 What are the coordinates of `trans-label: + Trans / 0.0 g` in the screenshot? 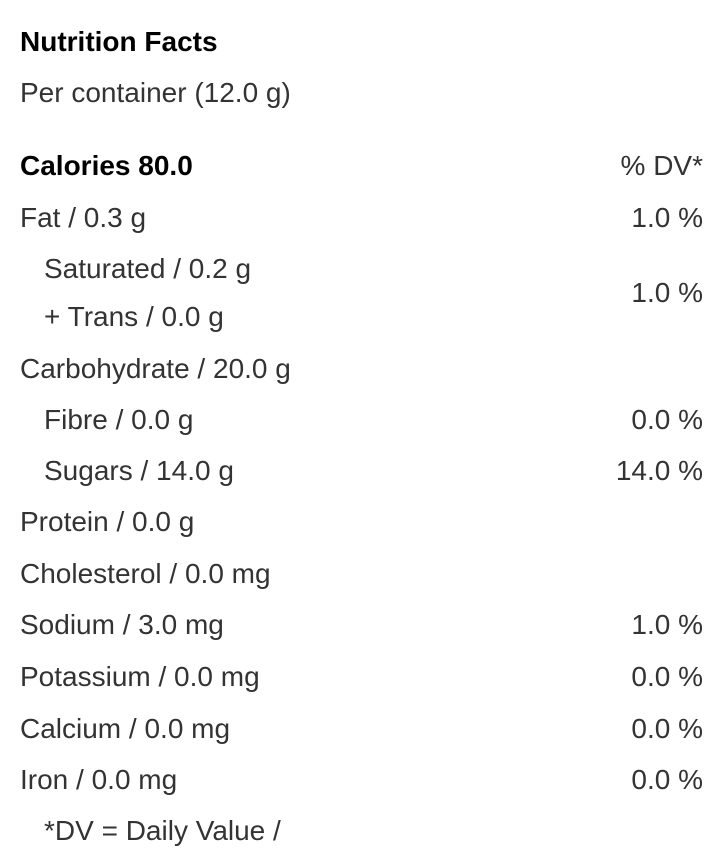 It's located at (134, 316).